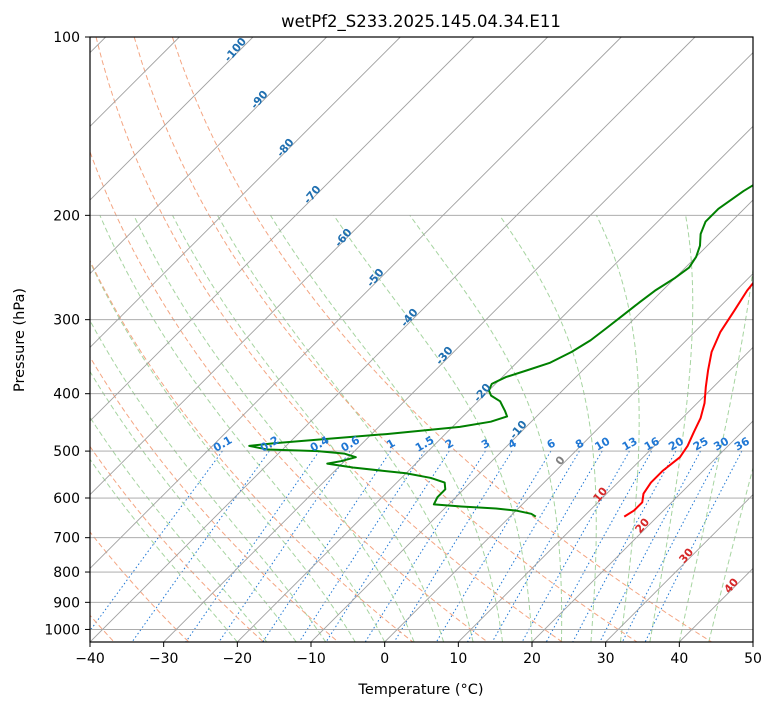 The height and width of the screenshot is (708, 775). I want to click on x-tick-label: 0, so click(384, 659).